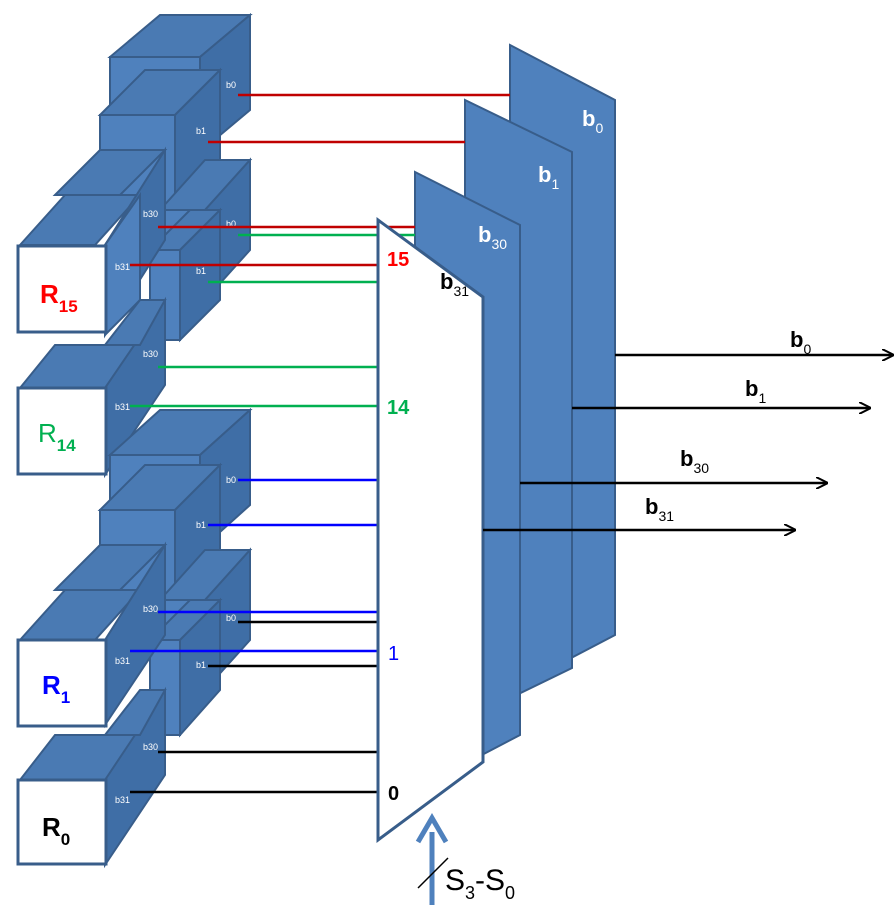 The image size is (895, 906). I want to click on select-arrow-head, so click(432, 828).